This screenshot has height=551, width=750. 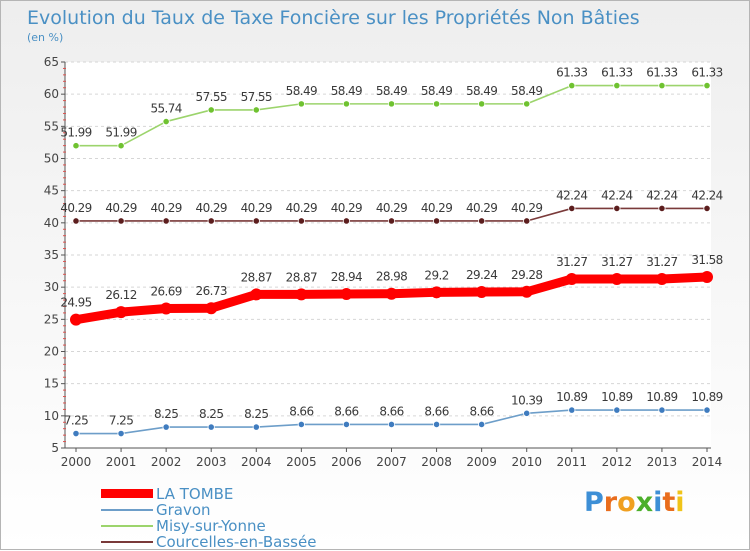 I want to click on x-tick-label: 2001, so click(x=121, y=462).